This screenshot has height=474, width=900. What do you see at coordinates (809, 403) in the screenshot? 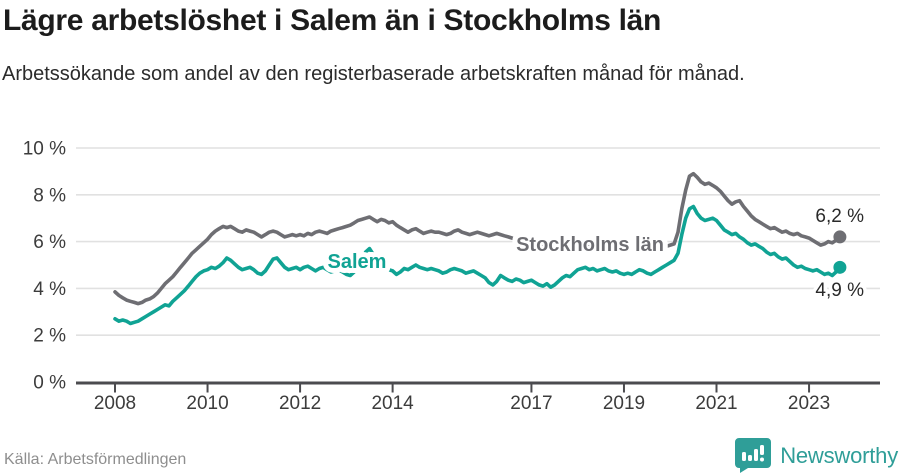
I see `x-axis-tick-label: 2023` at bounding box center [809, 403].